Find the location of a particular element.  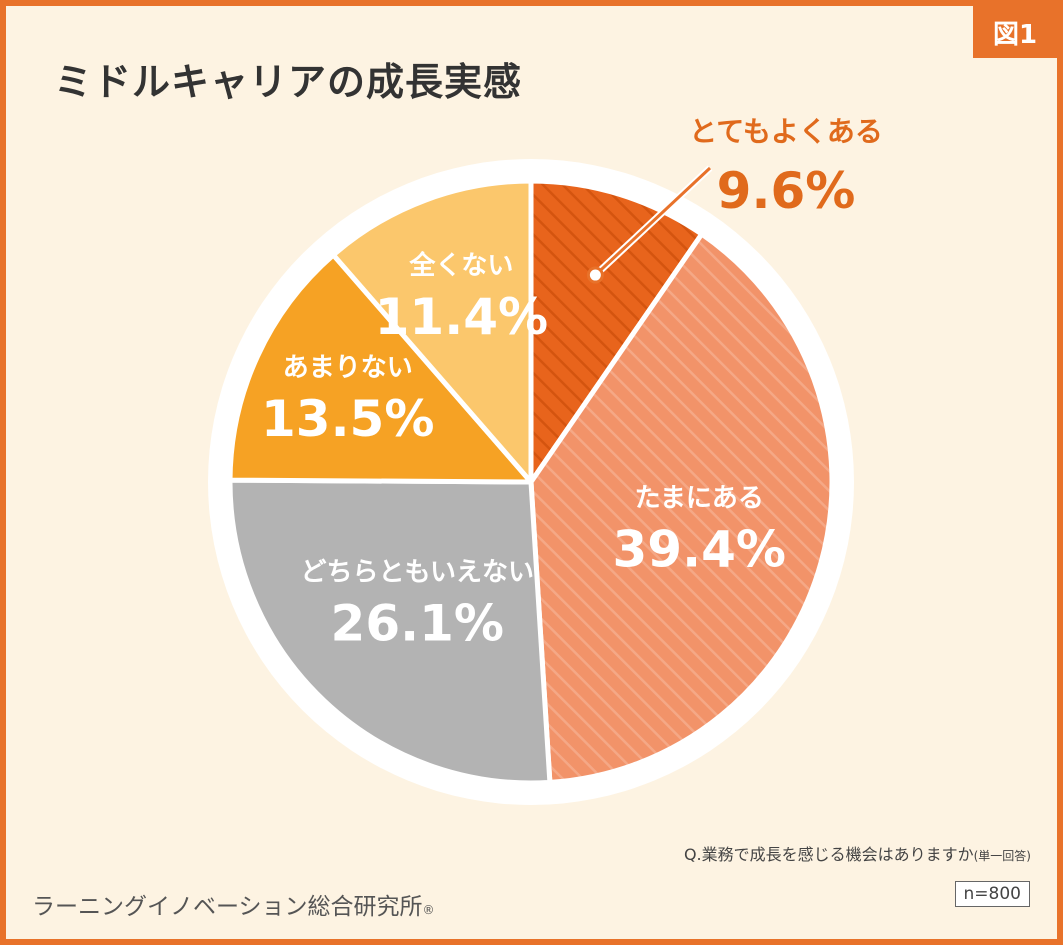

survey-question: Q.業務で成長を感じる機会はありますか(単一回答) is located at coordinates (857, 853).